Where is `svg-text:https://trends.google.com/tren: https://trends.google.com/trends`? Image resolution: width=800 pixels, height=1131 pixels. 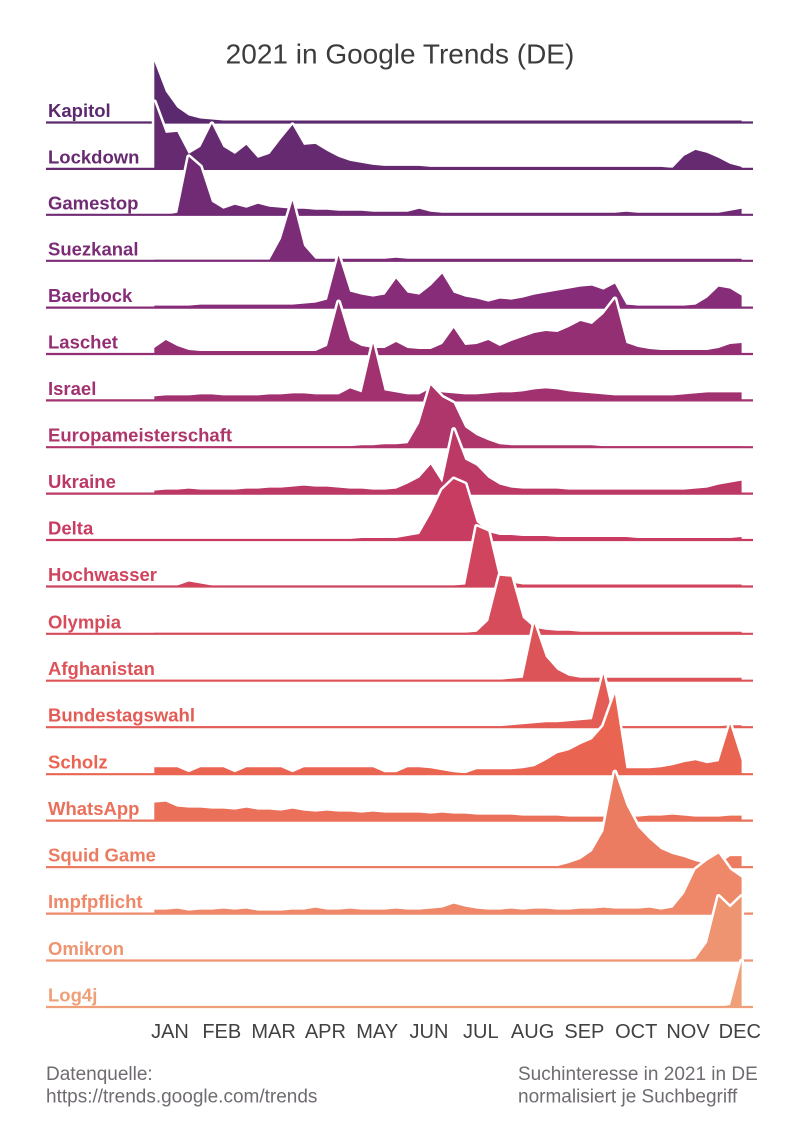 svg-text:https://trends.google.com/tren: https://trends.google.com/trends is located at coordinates (181, 1097).